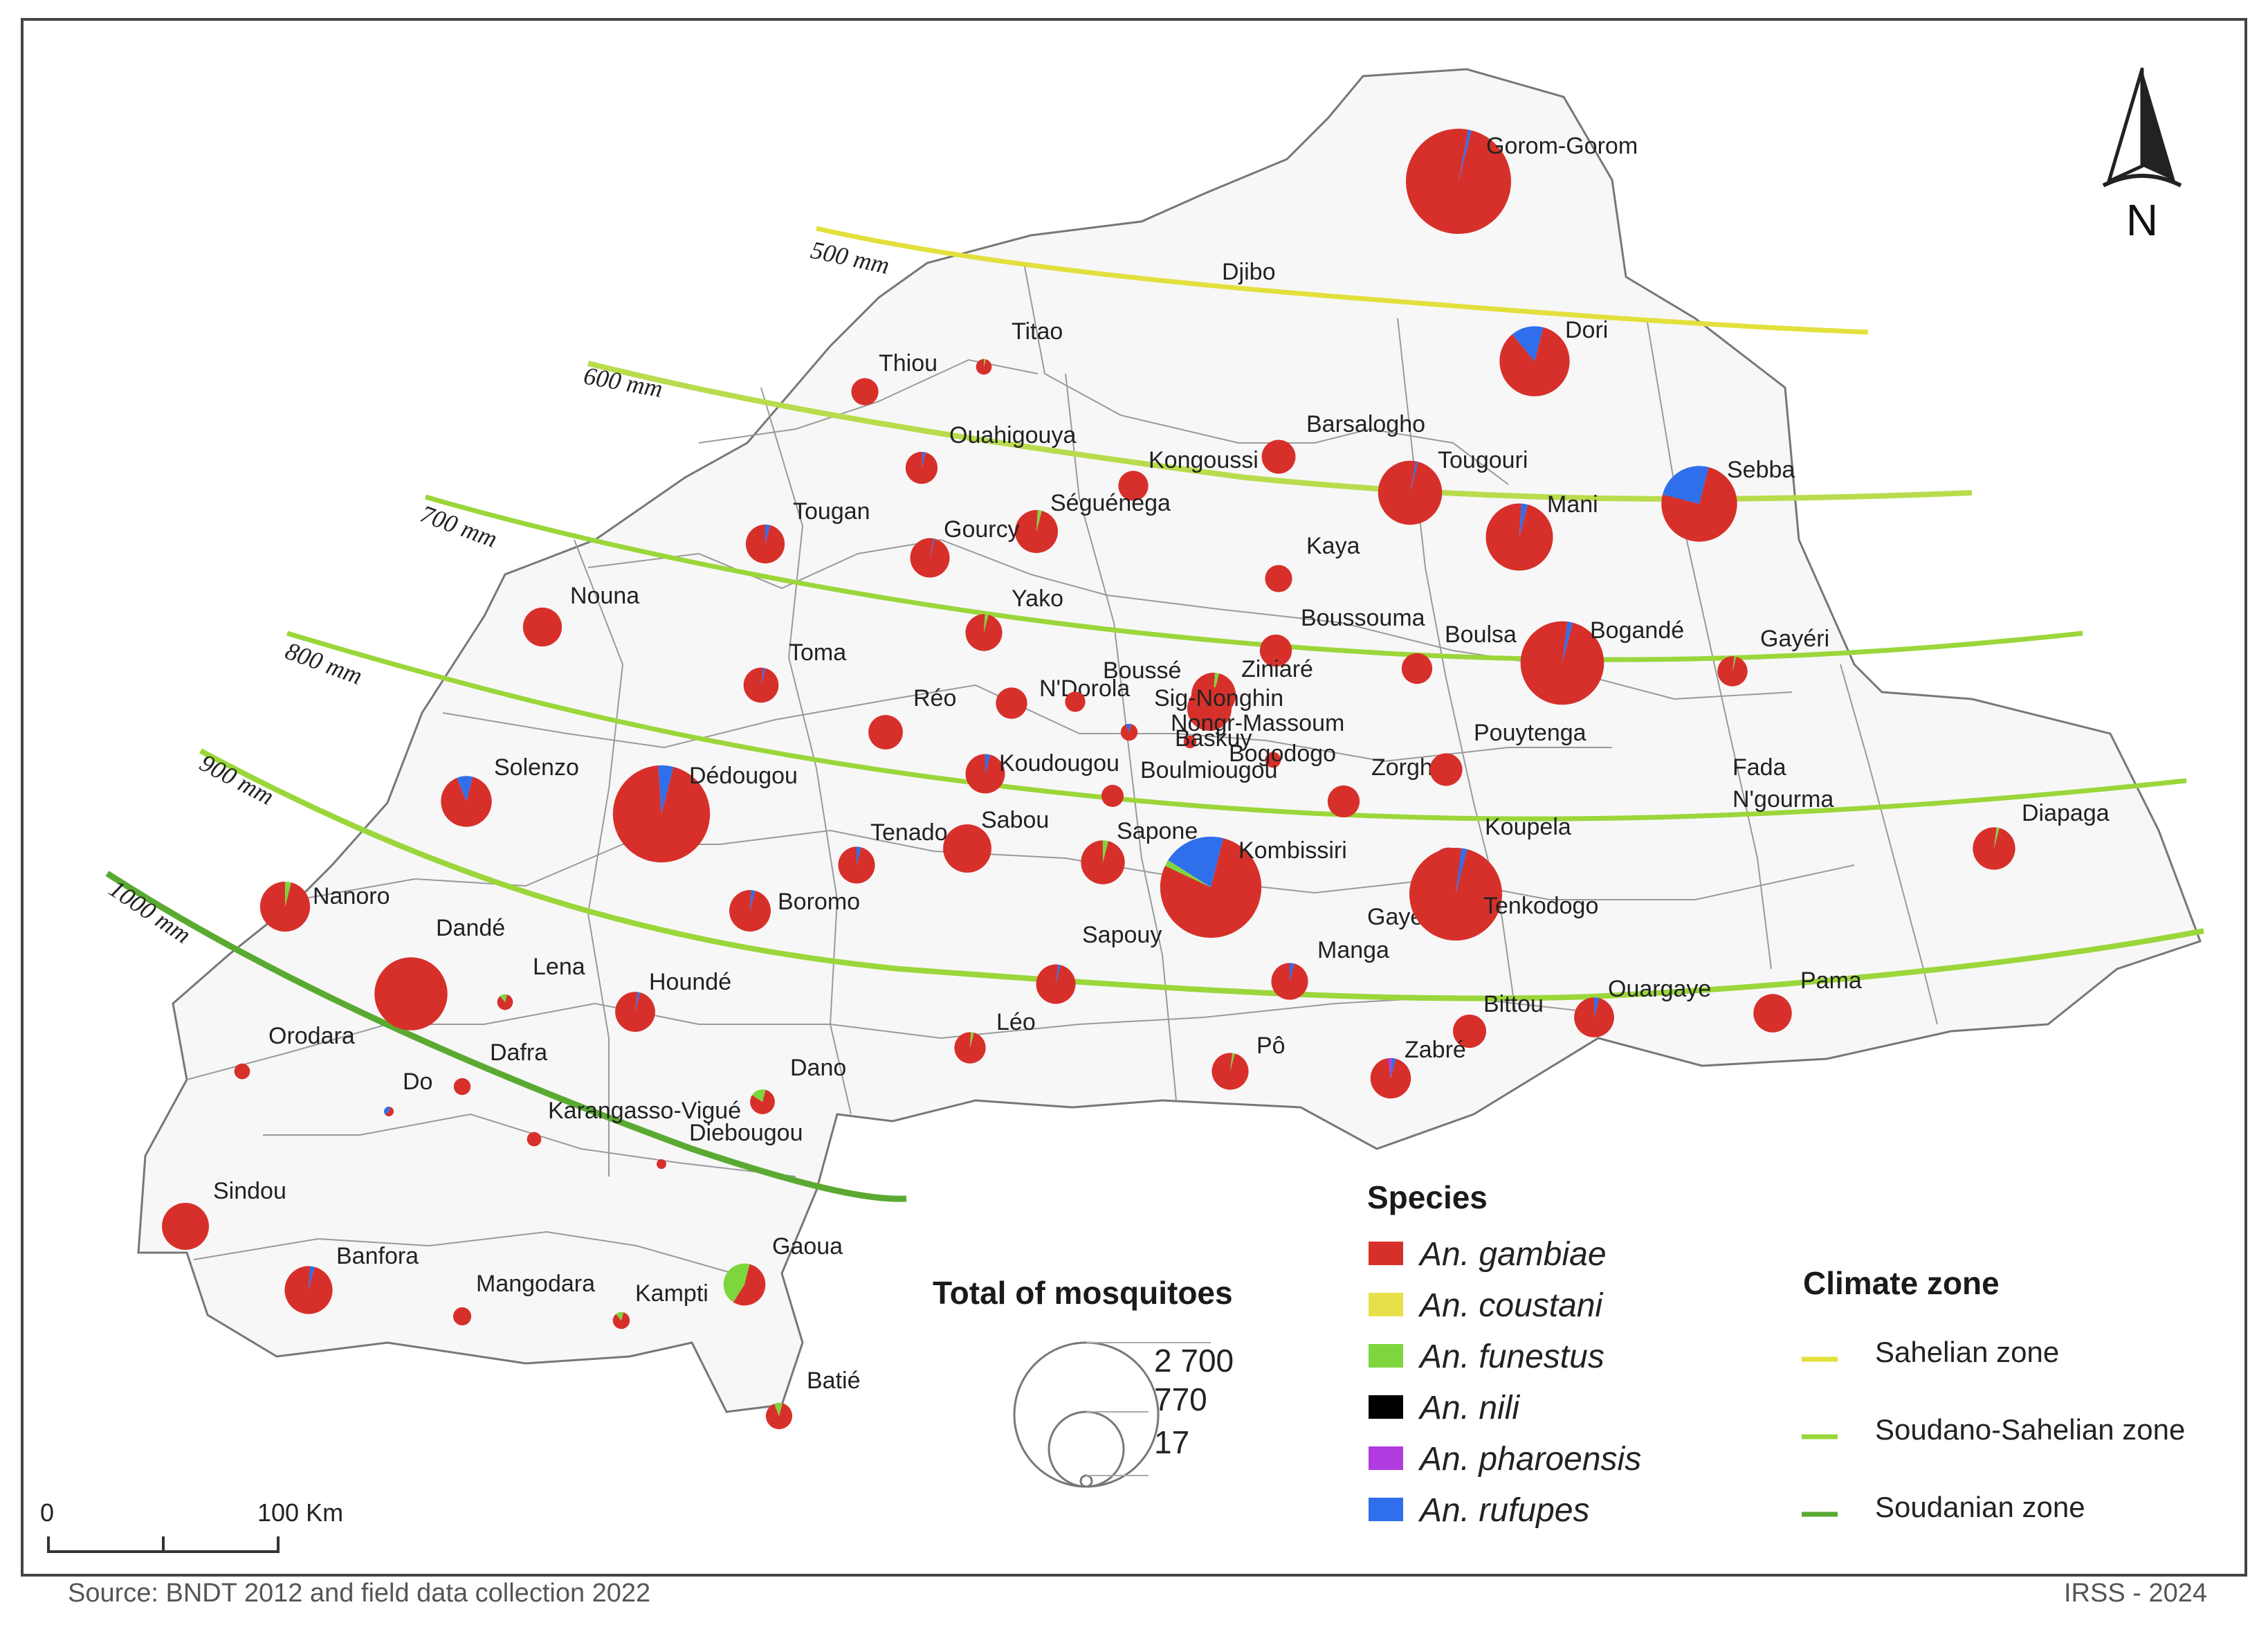 This screenshot has width=2268, height=1643. Describe the element at coordinates (1282, 754) in the screenshot. I see `site-pie: Bogodogo` at that location.